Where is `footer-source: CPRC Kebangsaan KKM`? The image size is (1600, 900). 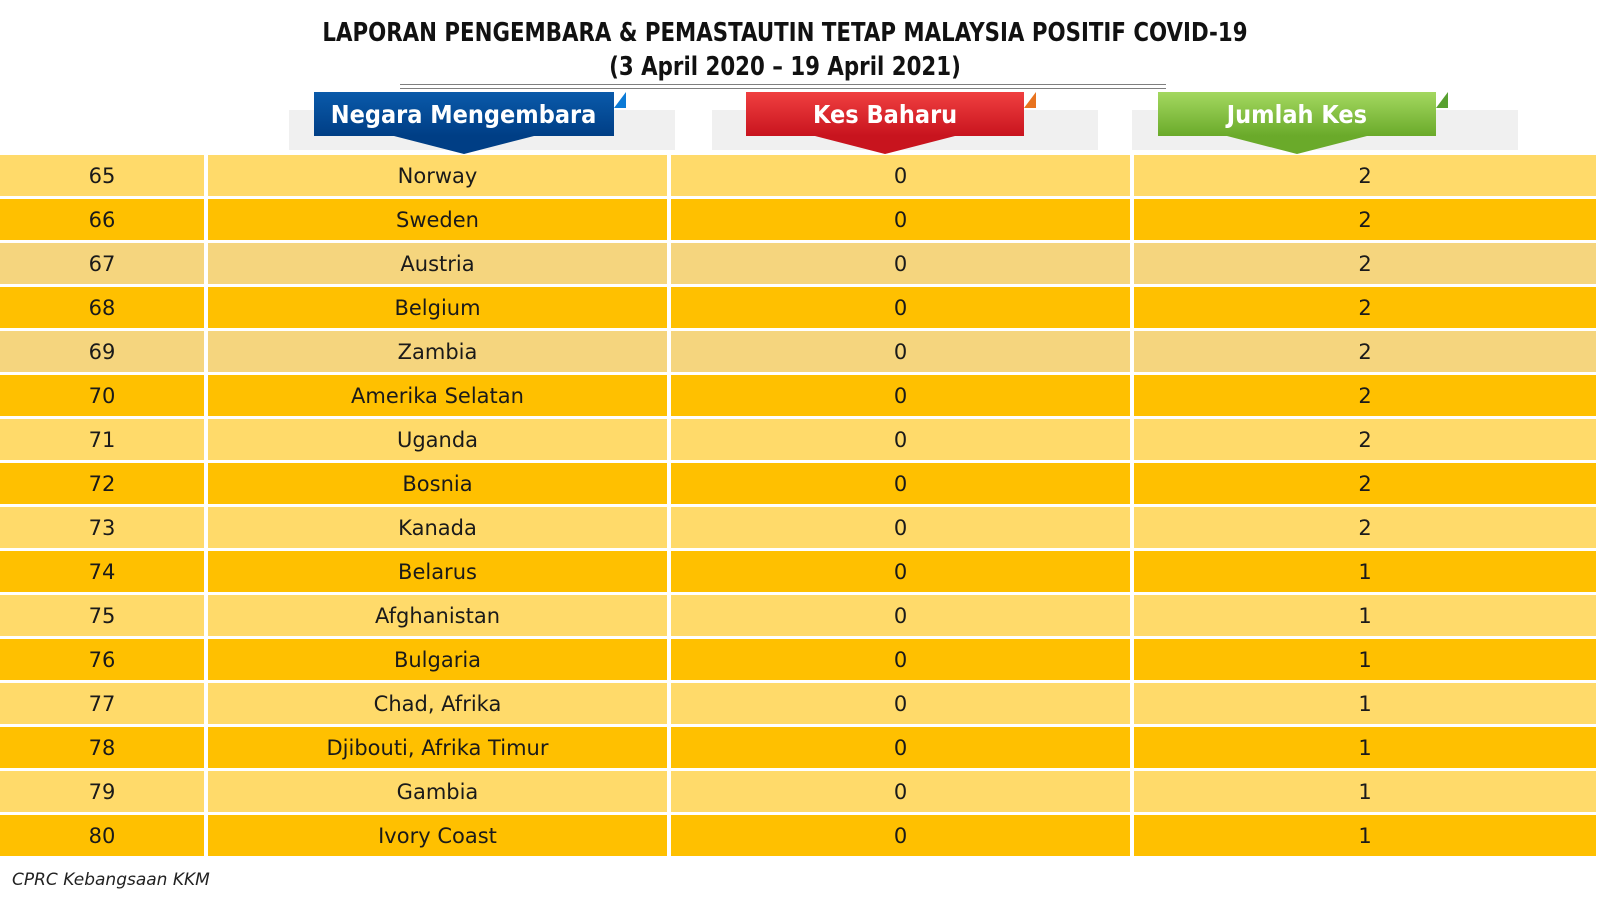
footer-source: CPRC Kebangsaan KKM is located at coordinates (111, 880).